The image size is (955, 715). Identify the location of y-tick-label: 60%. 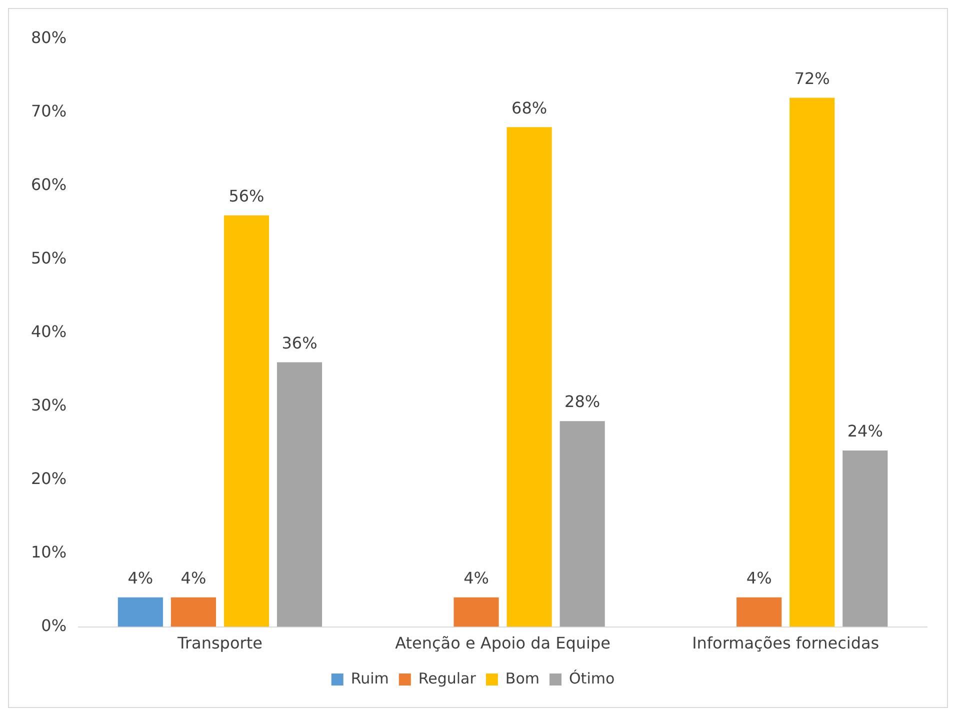
(49, 184).